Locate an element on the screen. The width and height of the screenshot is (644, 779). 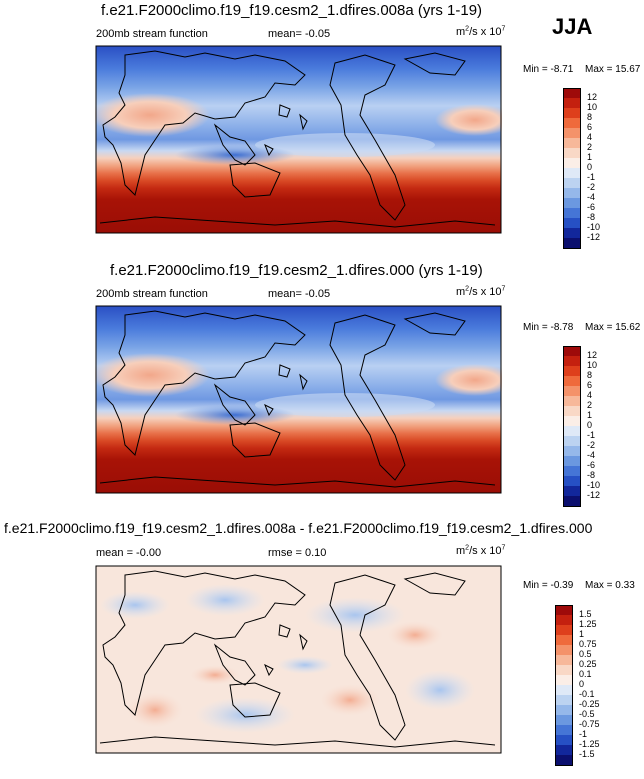
colorbar-tick-label: 0.25 is located at coordinates (588, 664).